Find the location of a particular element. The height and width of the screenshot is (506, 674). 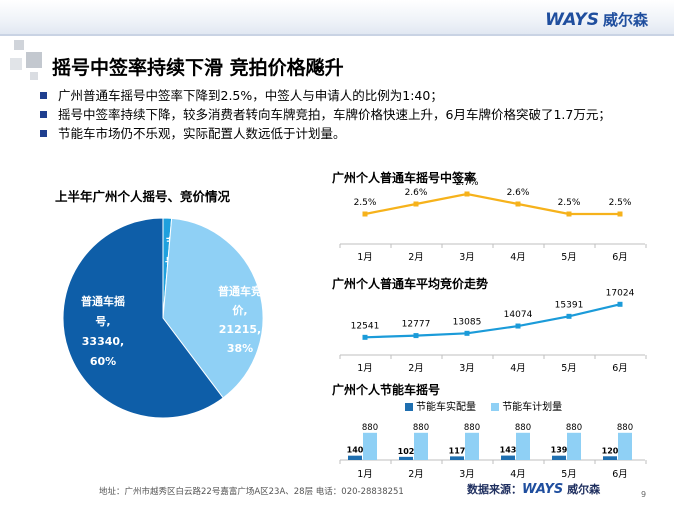

rate-line-chart: 2.5% 2.6% 2.7% 2.6% 2.5% 2.5% 1月 2月 3月 4月 5月 6月 is located at coordinates (493, 220).